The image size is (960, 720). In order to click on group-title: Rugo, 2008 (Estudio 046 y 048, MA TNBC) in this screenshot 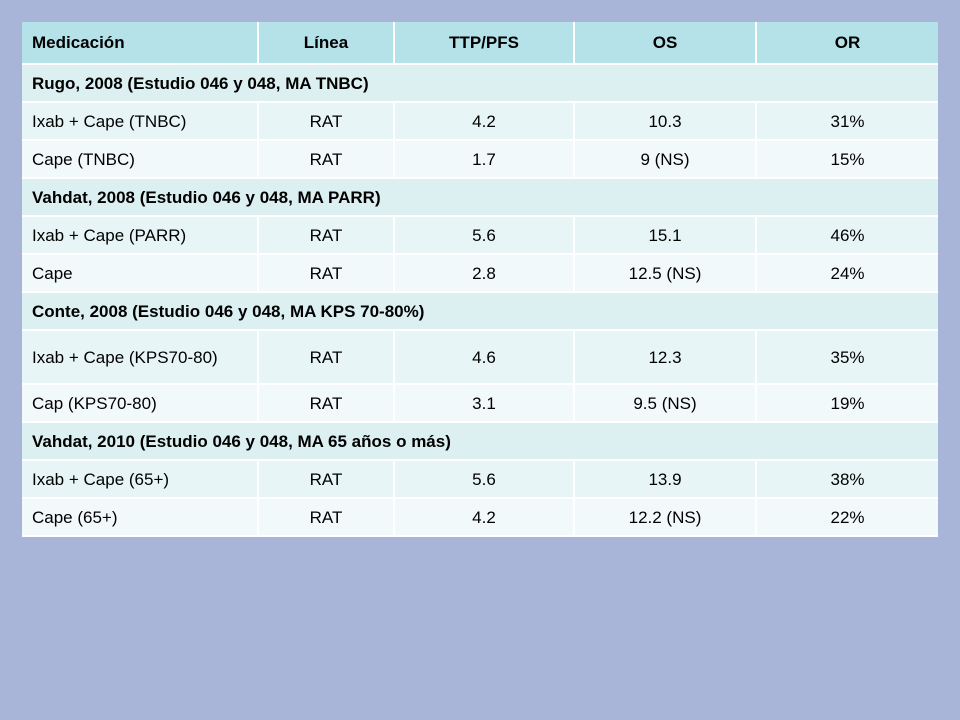, I will do `click(480, 83)`.